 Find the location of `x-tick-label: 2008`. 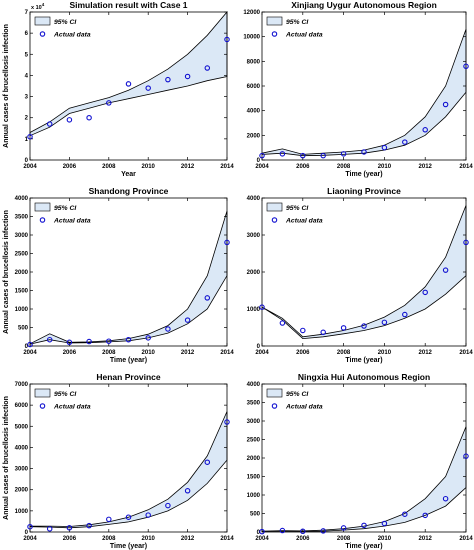

x-tick-label: 2008 is located at coordinates (109, 539).